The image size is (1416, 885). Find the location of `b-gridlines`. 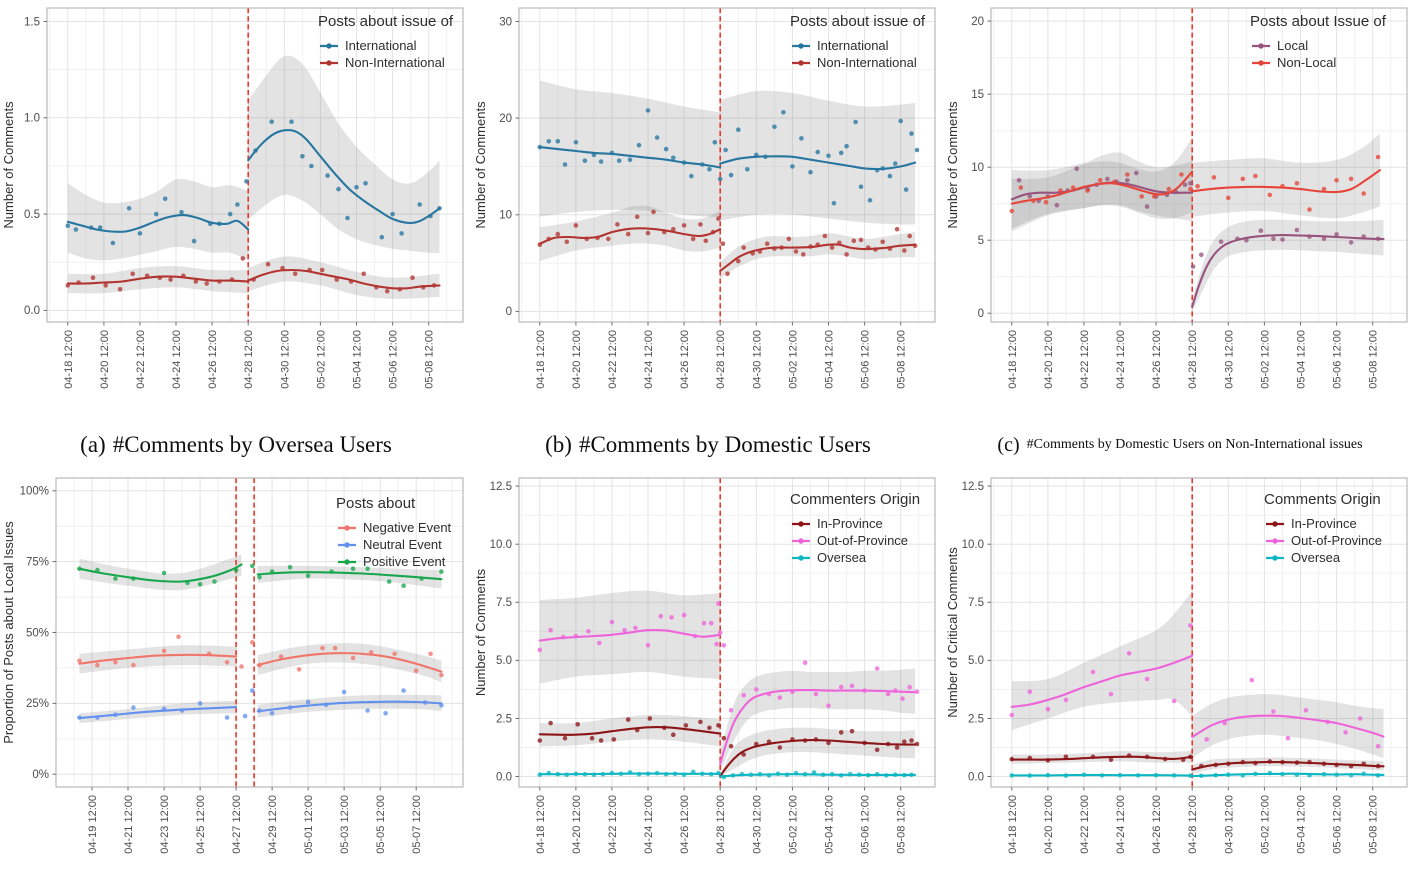

b-gridlines is located at coordinates (727, 165).